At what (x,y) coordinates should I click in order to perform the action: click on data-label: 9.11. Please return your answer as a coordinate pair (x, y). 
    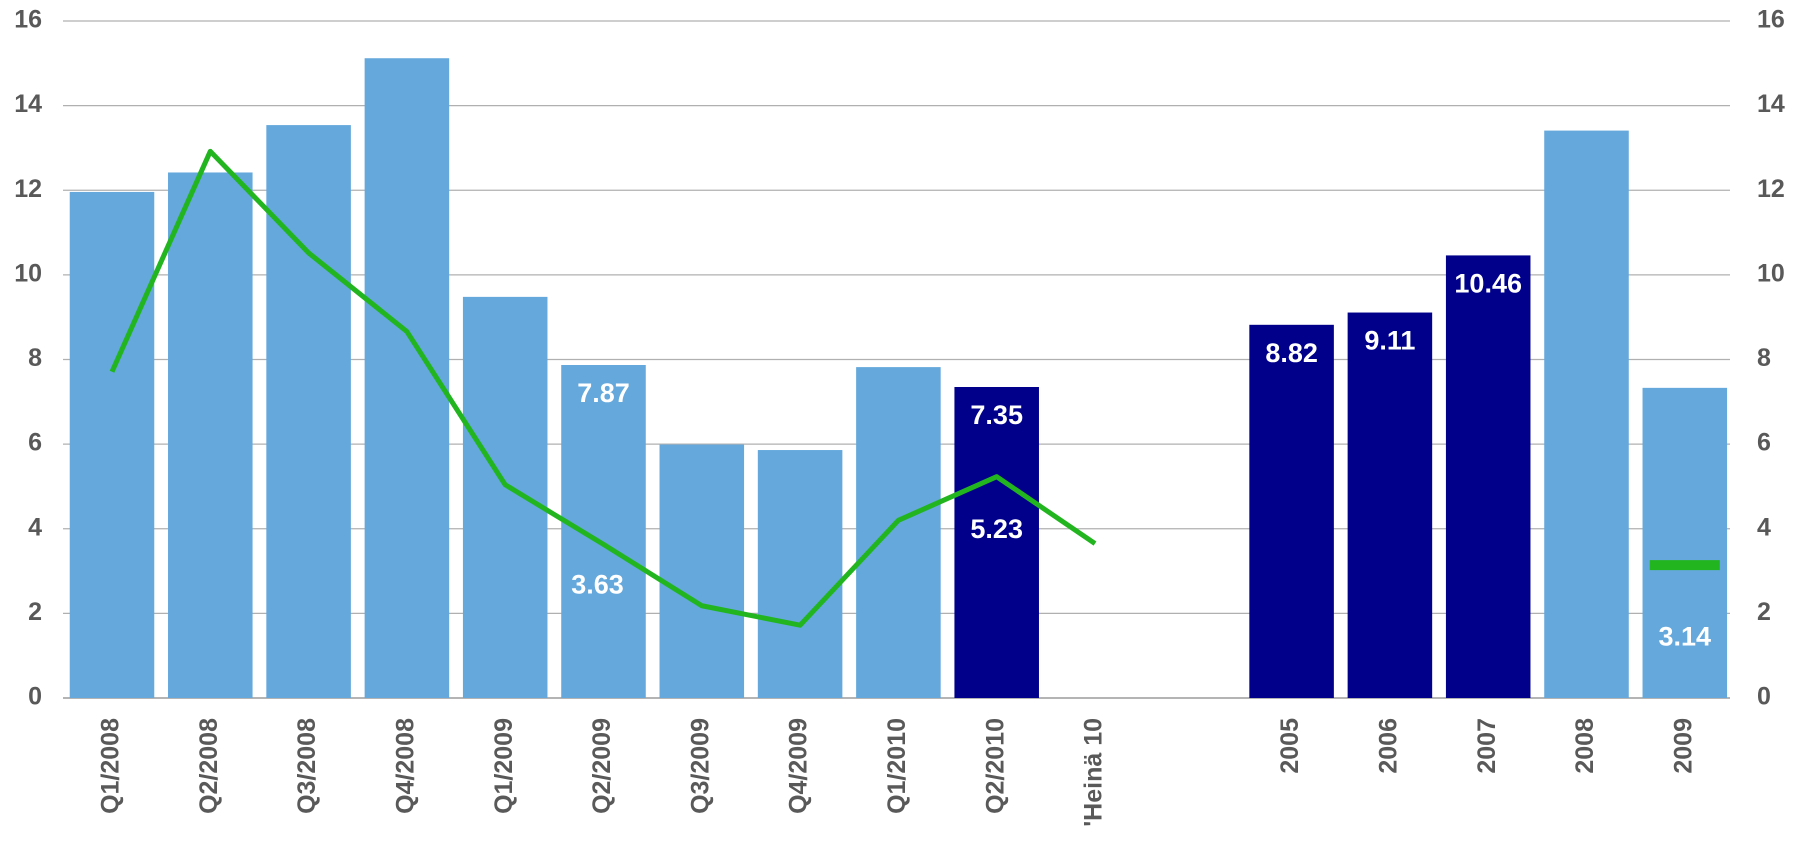
    Looking at the image, I should click on (1389, 341).